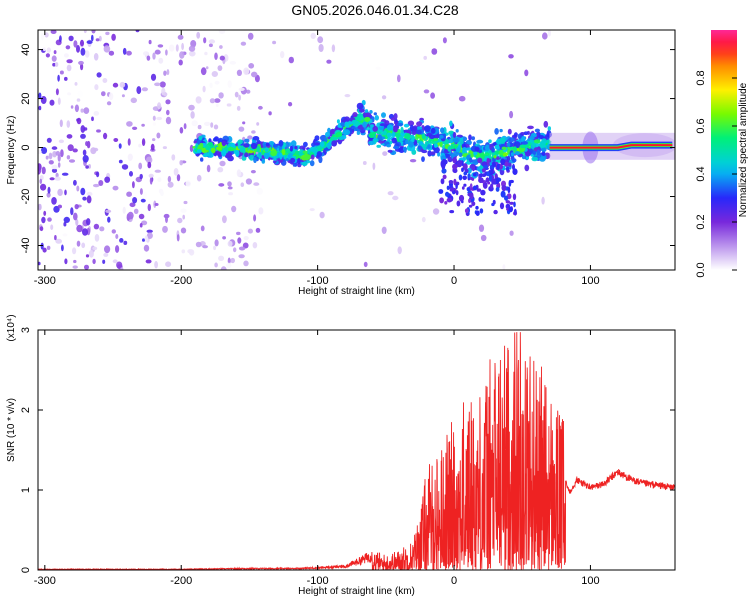 The width and height of the screenshot is (750, 600). Describe the element at coordinates (611, 146) in the screenshot. I see `tone-band-core` at that location.